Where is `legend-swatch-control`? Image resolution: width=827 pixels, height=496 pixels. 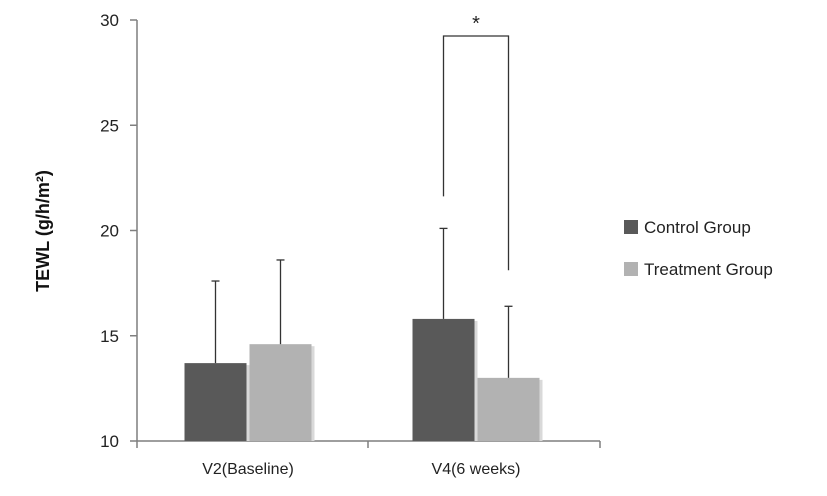 legend-swatch-control is located at coordinates (631, 227).